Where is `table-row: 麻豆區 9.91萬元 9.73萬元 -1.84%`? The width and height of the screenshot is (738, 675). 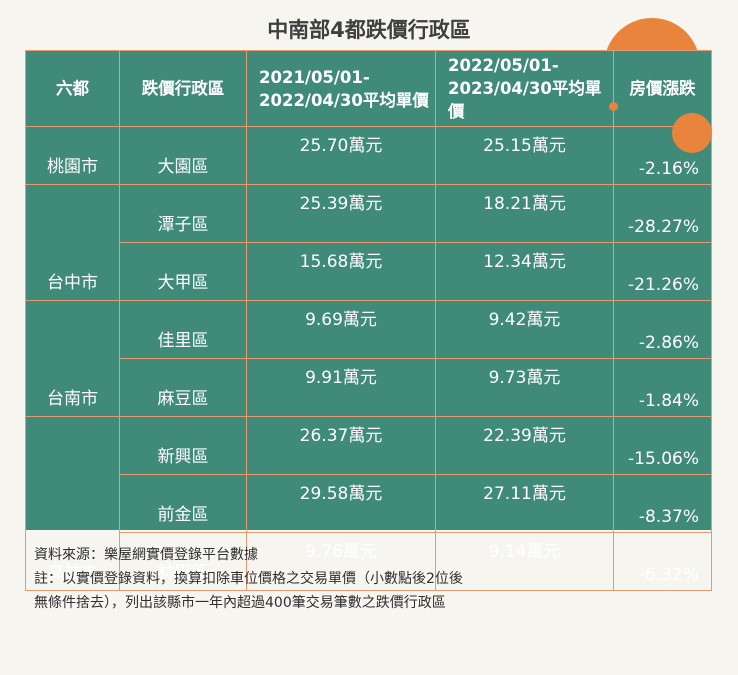 table-row: 麻豆區 9.91萬元 9.73萬元 -1.84% is located at coordinates (369, 387).